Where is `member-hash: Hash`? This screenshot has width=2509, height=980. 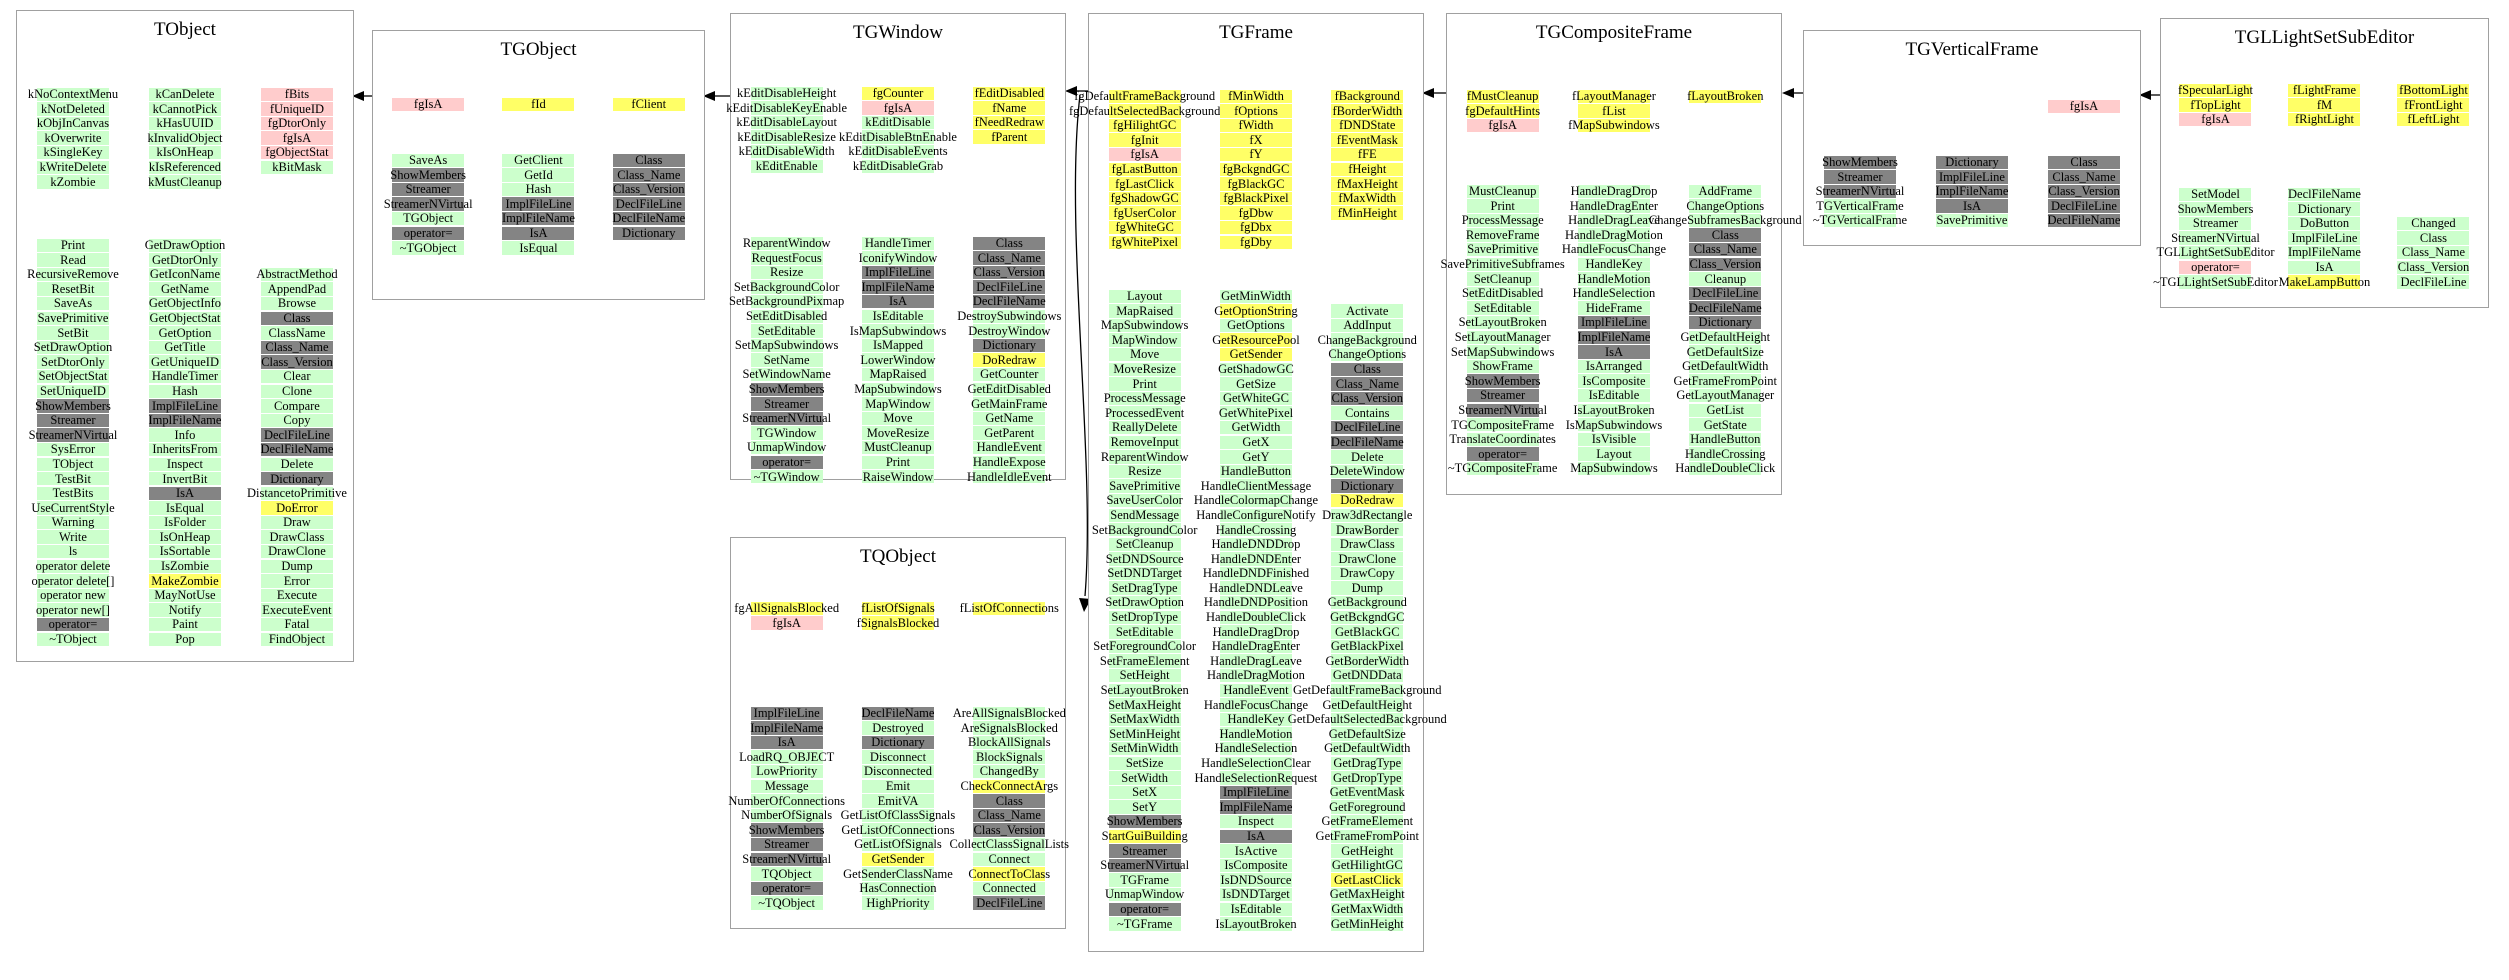 member-hash: Hash is located at coordinates (538, 189).